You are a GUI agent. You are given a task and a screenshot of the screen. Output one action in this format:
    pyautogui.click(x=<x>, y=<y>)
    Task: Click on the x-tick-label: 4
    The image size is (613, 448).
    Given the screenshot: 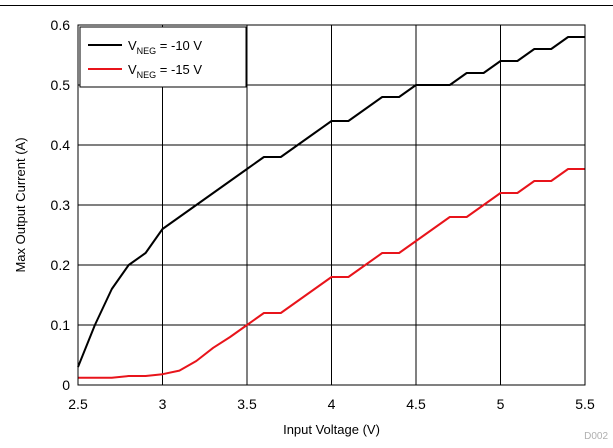 What is the action you would take?
    pyautogui.click(x=332, y=404)
    